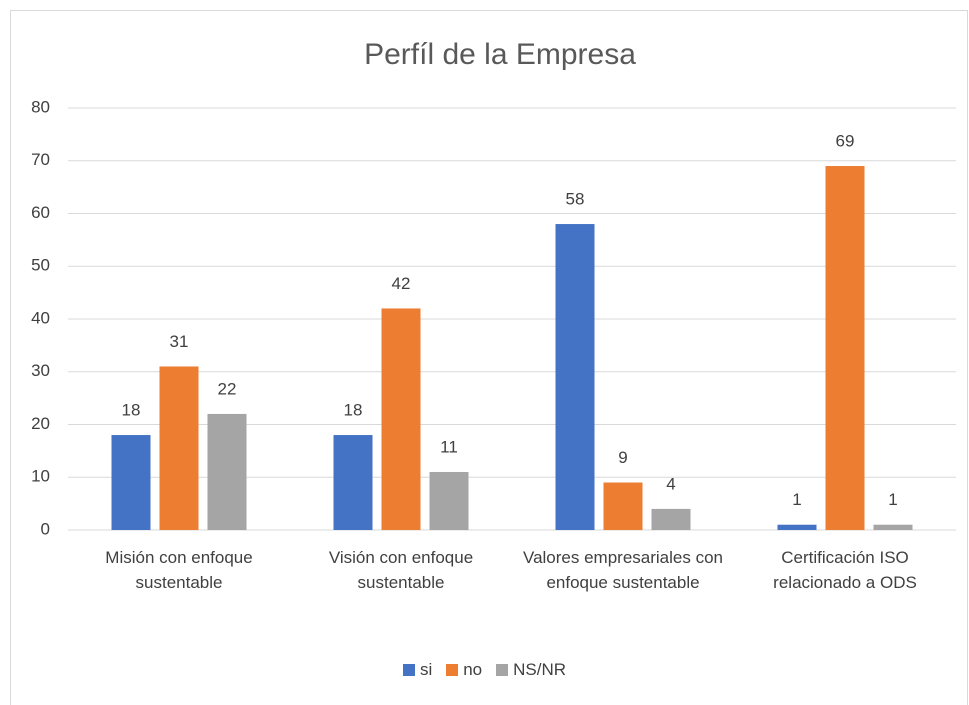 The height and width of the screenshot is (705, 969). I want to click on data-label: 58, so click(575, 199).